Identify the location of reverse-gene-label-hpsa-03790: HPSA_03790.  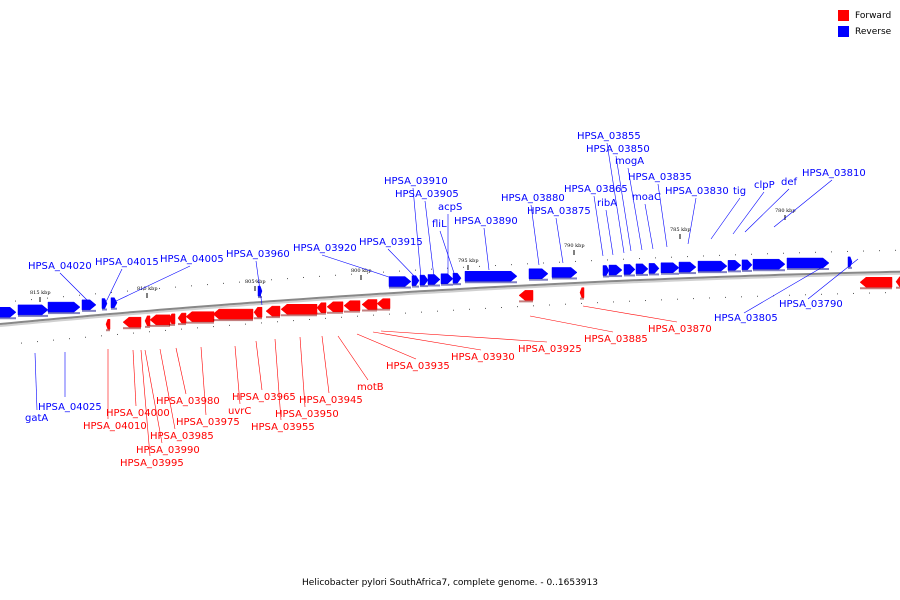
(811, 304).